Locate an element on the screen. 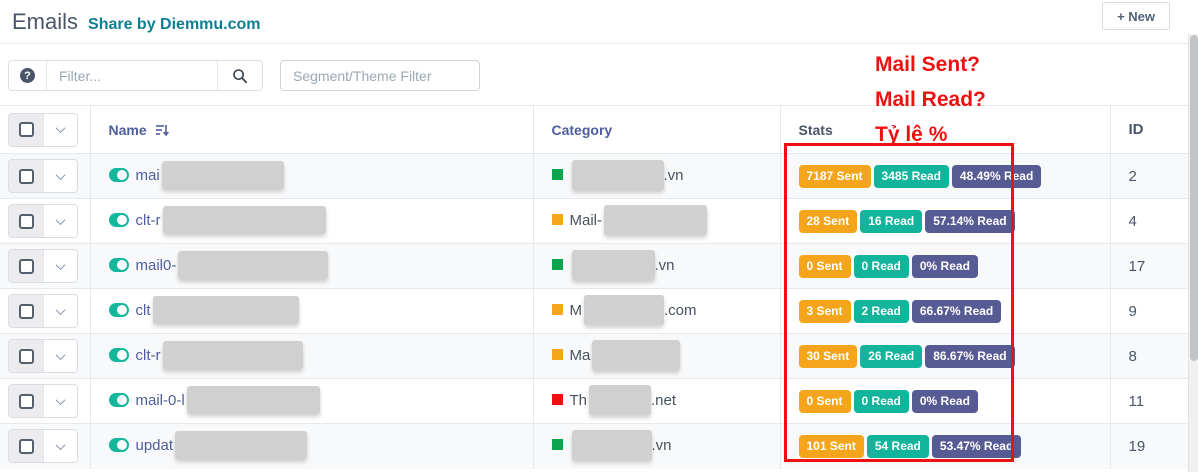 The width and height of the screenshot is (1198, 472). segment-theme-filter-input is located at coordinates (380, 75).